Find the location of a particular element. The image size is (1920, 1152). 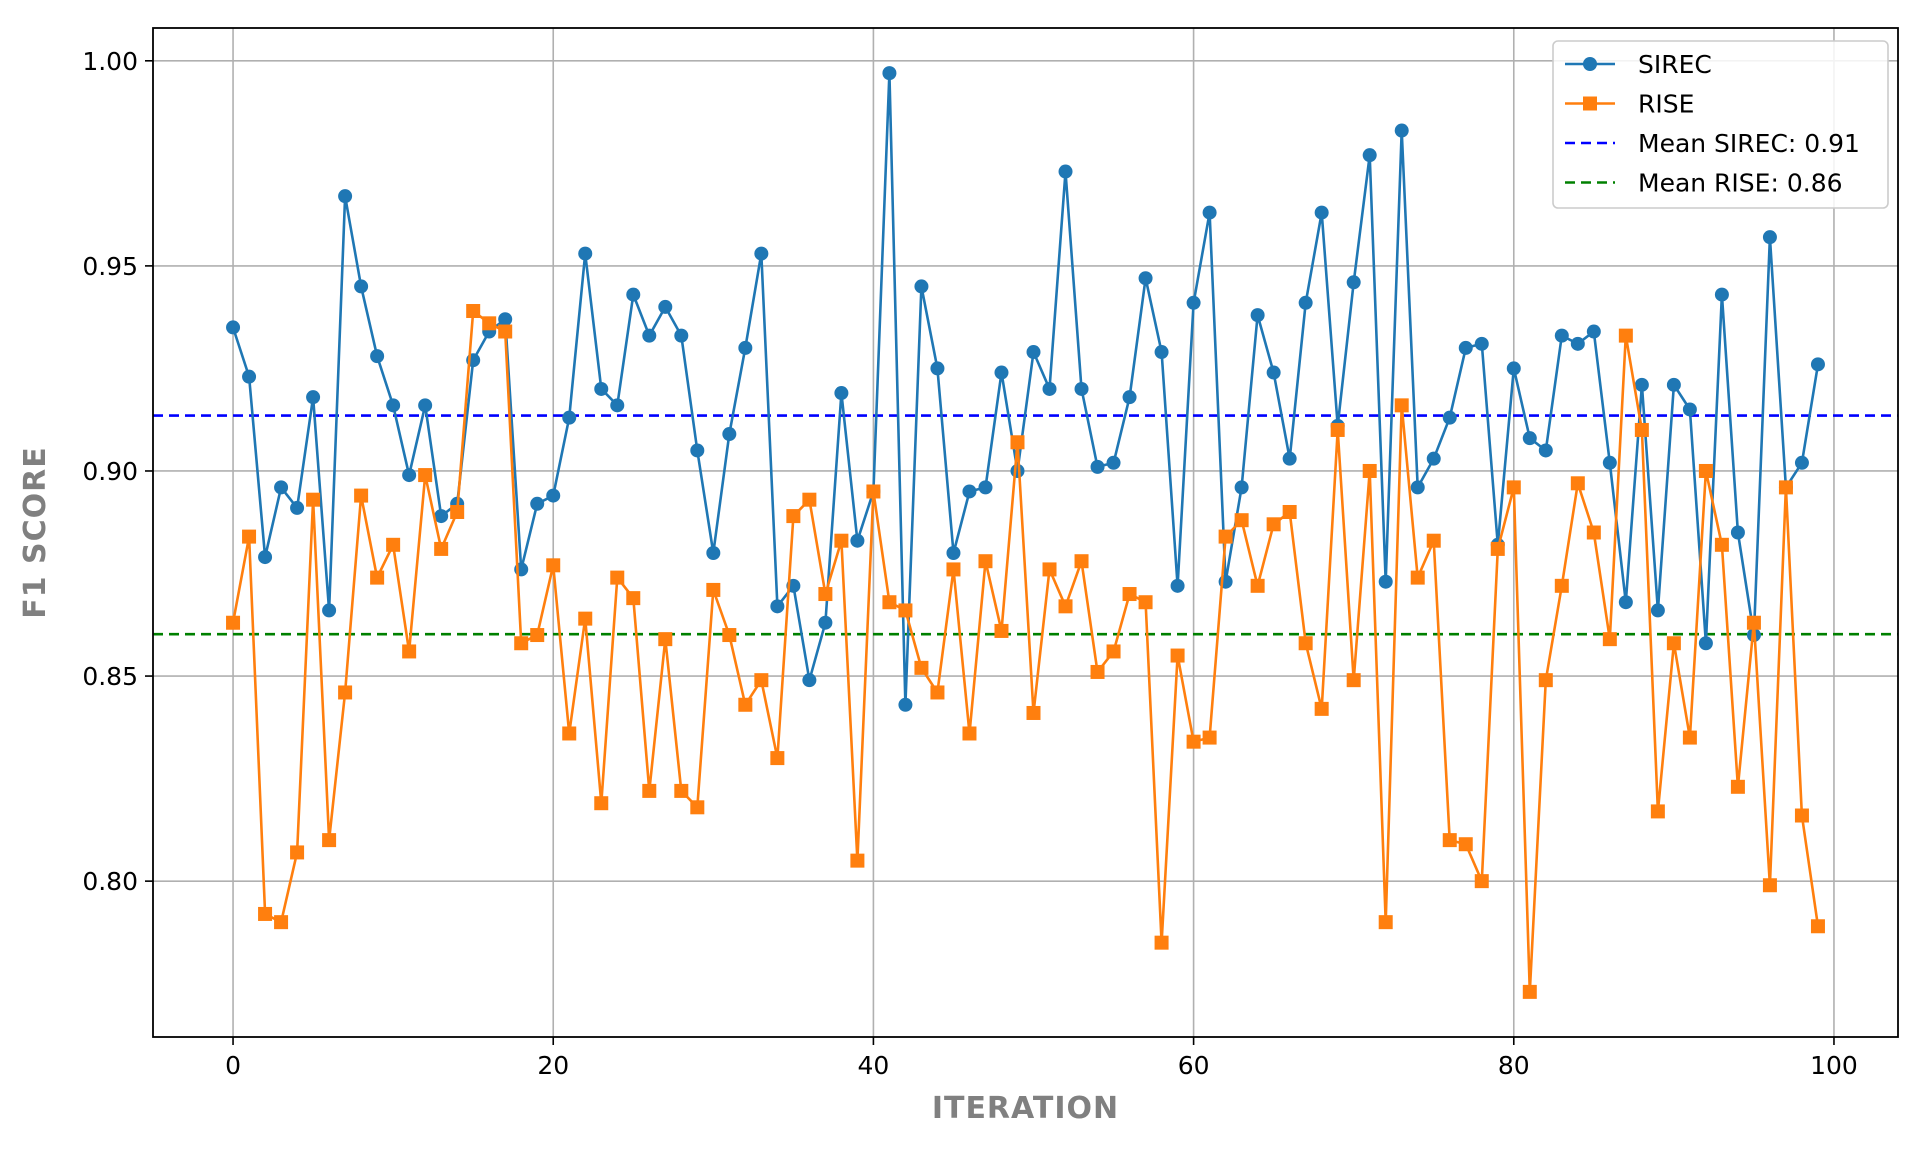

legend-box is located at coordinates (1720, 124).